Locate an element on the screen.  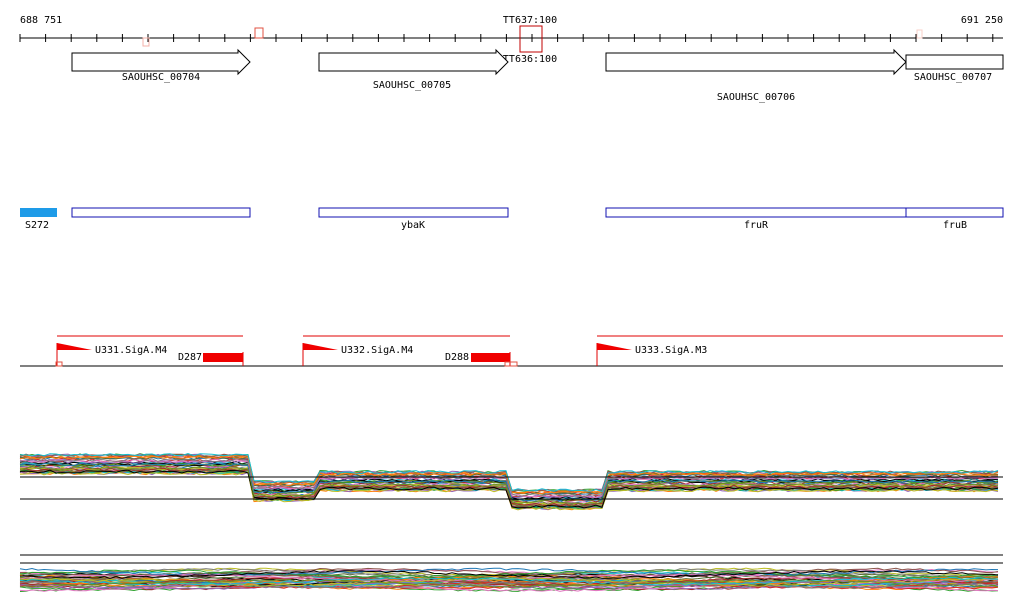
gene-label: SAOUHSC_00705 is located at coordinates (412, 85).